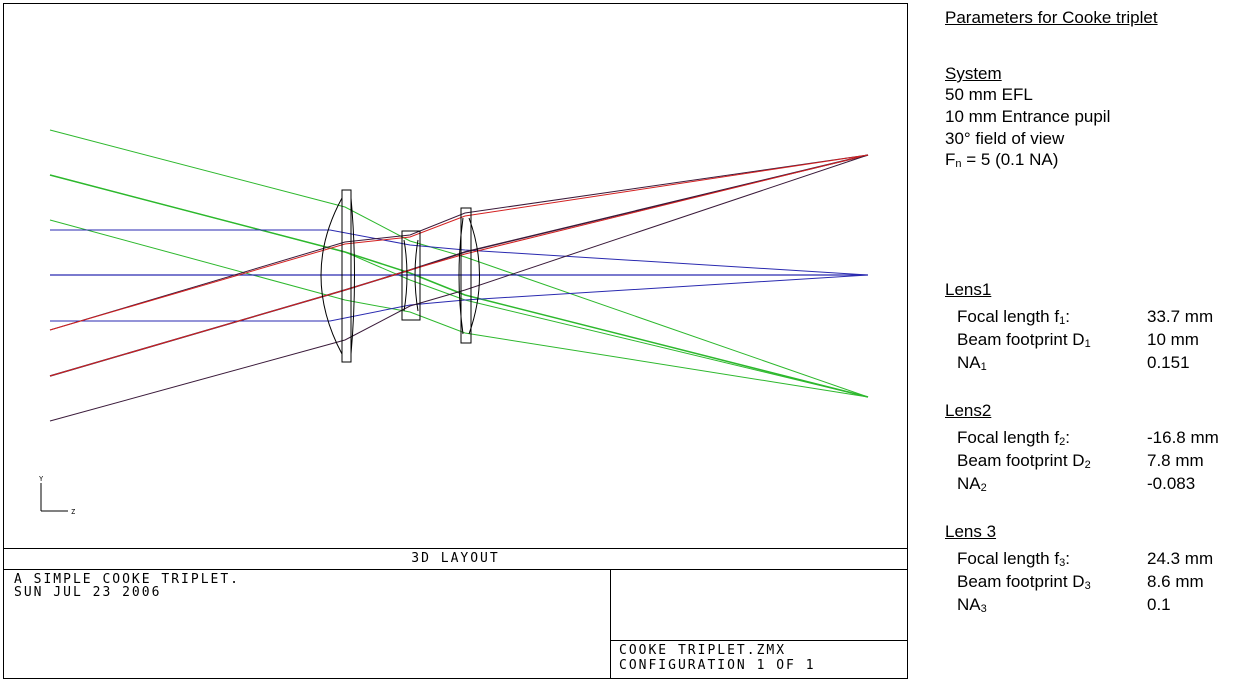 This screenshot has height=683, width=1259. I want to click on lens-3-flange, so click(466, 275).